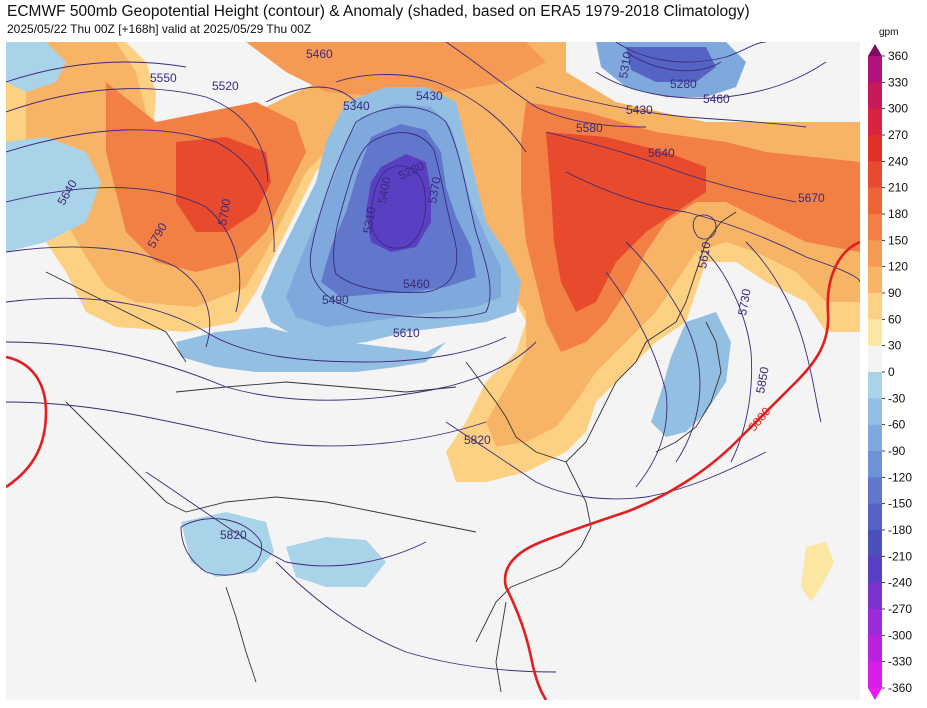 The height and width of the screenshot is (708, 927). What do you see at coordinates (900, 556) in the screenshot?
I see `colorbar-tick-label: -210` at bounding box center [900, 556].